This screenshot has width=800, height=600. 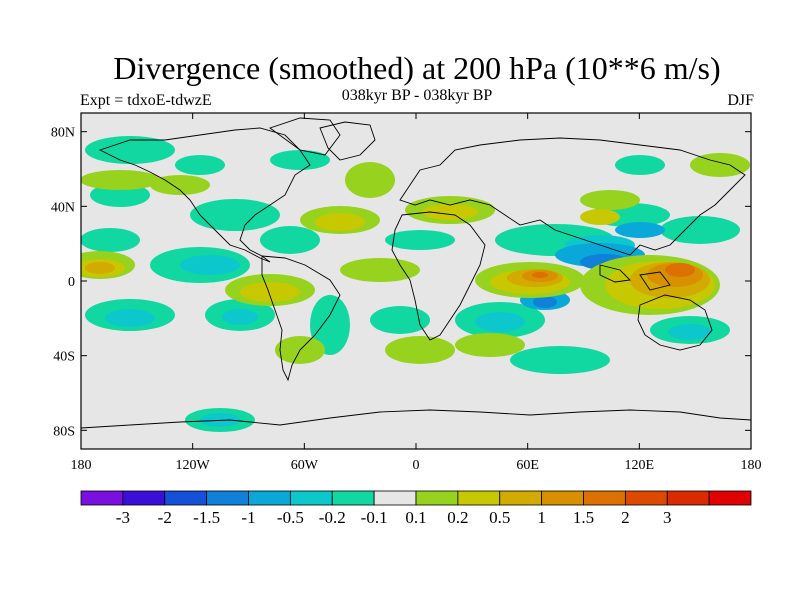 I want to click on colorbar-label: 1.5, so click(x=583, y=517).